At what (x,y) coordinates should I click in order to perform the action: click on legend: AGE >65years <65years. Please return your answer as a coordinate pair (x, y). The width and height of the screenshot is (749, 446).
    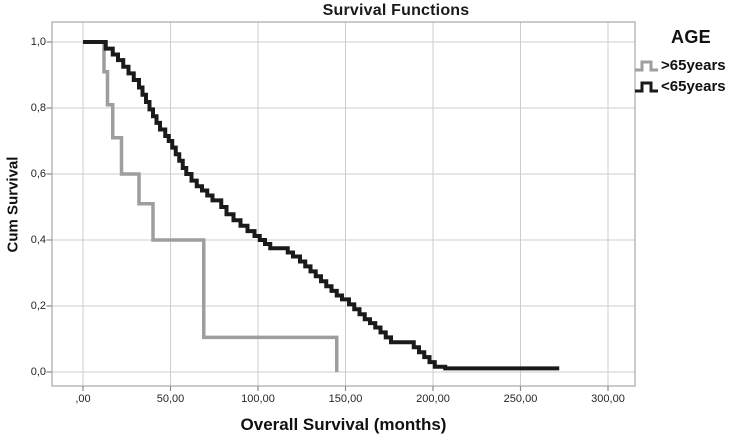
    Looking at the image, I should click on (691, 62).